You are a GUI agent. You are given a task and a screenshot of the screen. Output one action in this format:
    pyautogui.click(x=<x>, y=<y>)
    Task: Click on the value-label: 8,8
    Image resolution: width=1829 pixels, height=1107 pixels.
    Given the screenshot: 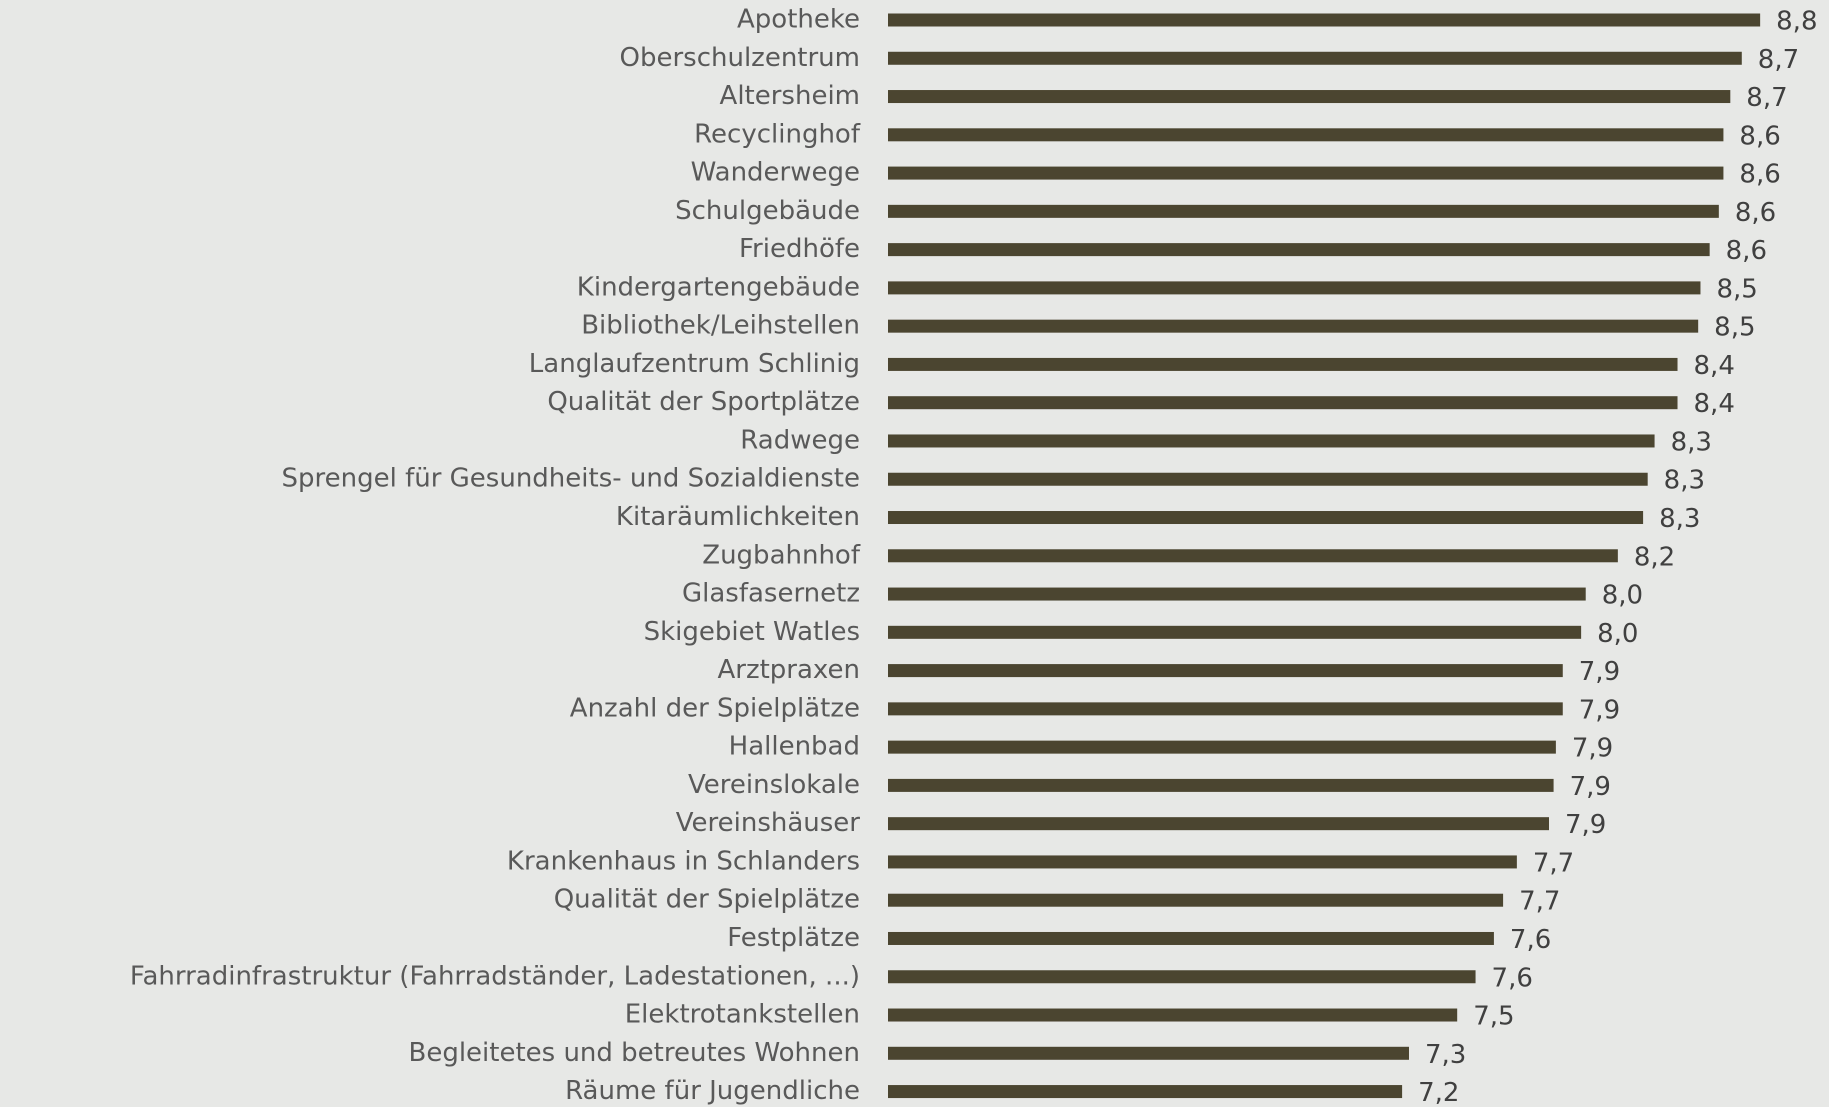 What is the action you would take?
    pyautogui.click(x=1796, y=22)
    